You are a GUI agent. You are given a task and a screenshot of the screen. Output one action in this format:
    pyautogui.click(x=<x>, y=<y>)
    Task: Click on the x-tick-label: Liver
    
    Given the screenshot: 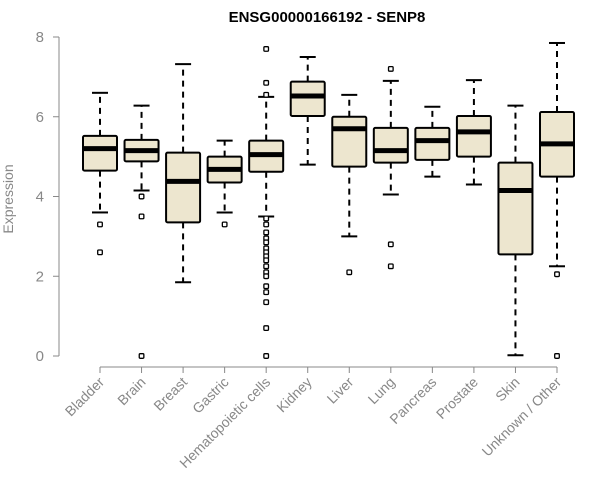 What is the action you would take?
    pyautogui.click(x=340, y=390)
    